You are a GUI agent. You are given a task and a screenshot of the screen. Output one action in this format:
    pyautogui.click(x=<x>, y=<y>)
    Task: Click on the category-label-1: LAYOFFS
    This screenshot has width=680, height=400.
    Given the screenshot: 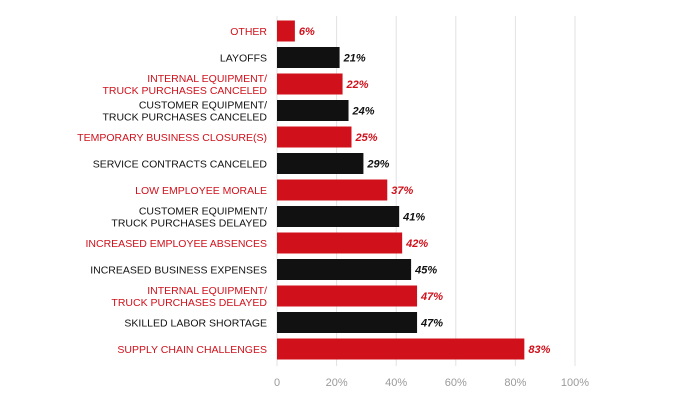 What is the action you would take?
    pyautogui.click(x=243, y=59)
    